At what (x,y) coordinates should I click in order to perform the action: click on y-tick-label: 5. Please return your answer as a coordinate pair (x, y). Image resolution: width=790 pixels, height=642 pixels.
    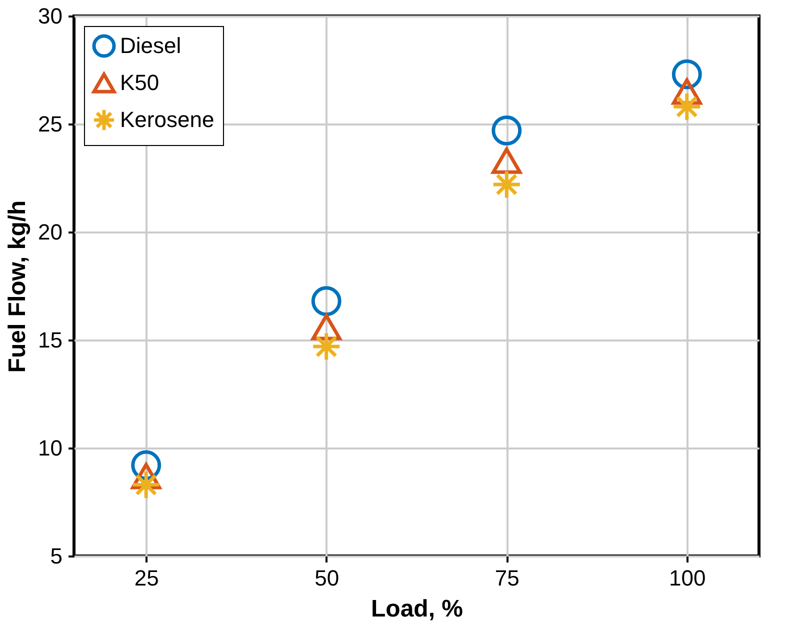
    Looking at the image, I should click on (56, 556).